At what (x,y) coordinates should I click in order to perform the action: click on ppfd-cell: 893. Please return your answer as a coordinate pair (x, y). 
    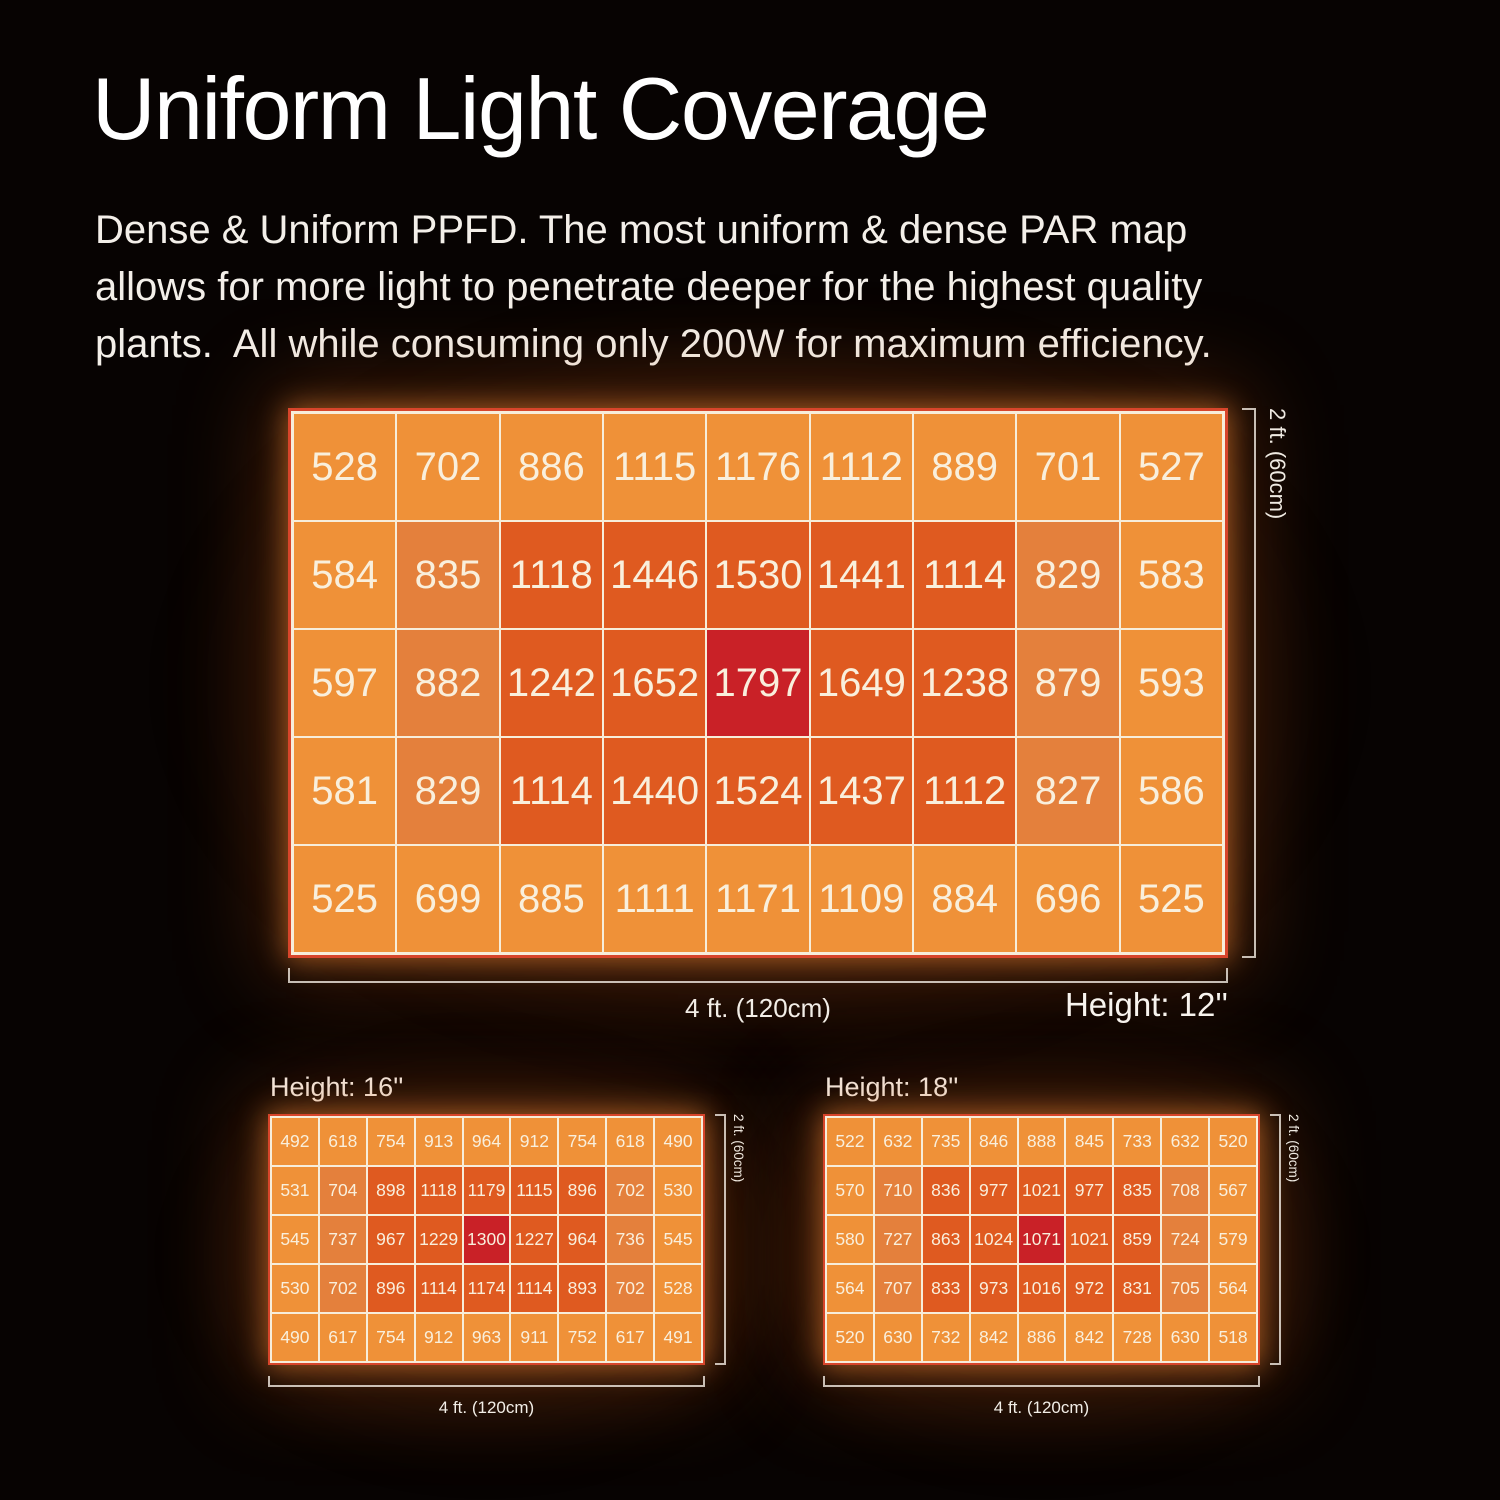
    Looking at the image, I should click on (582, 1288).